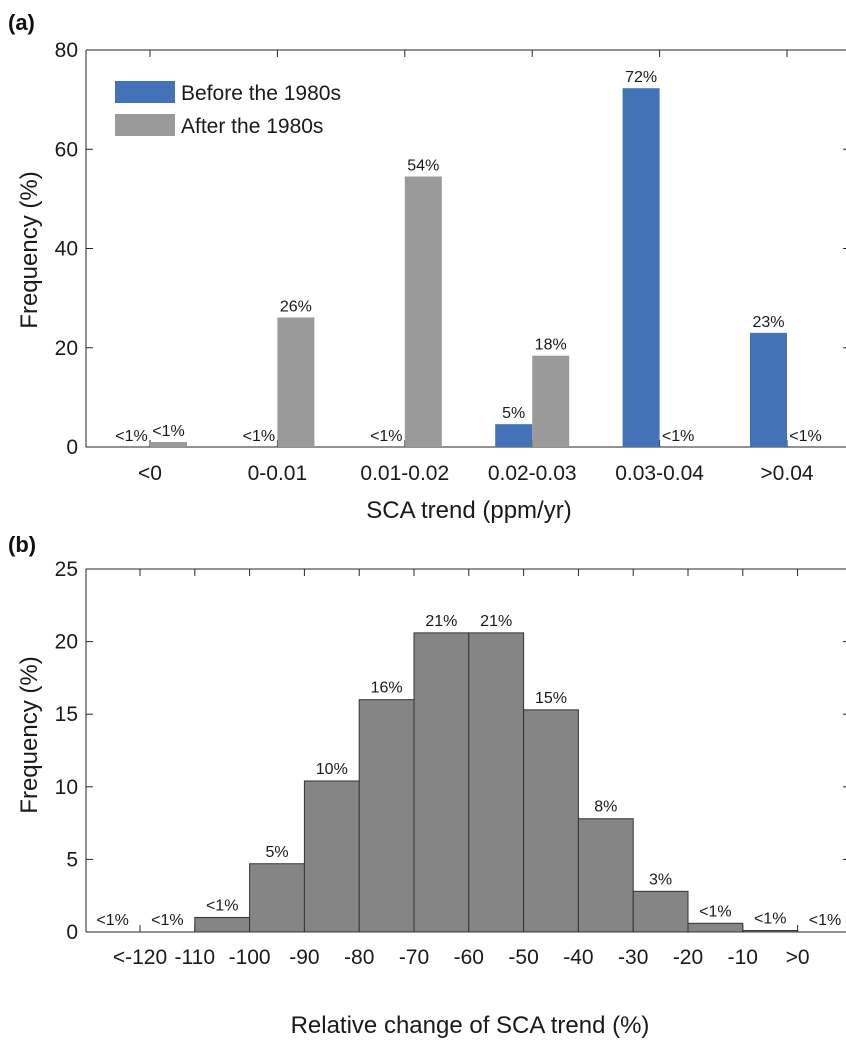 This screenshot has width=846, height=1043. I want to click on panel-a-x-tick-label: 0.01-0.02, so click(404, 473).